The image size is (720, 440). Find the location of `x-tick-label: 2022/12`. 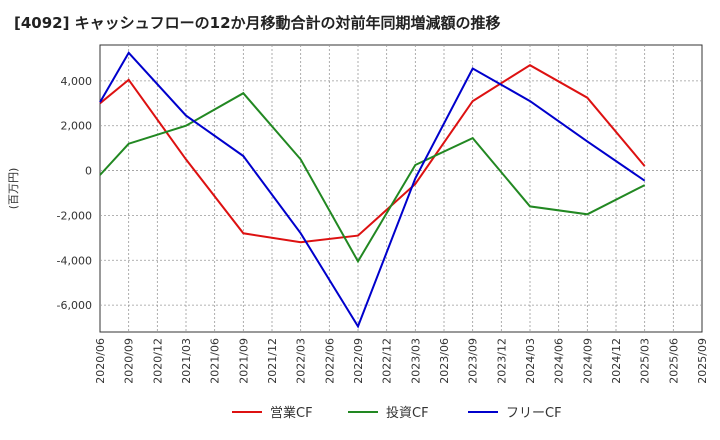

x-tick-label: 2022/12 is located at coordinates (387, 361).